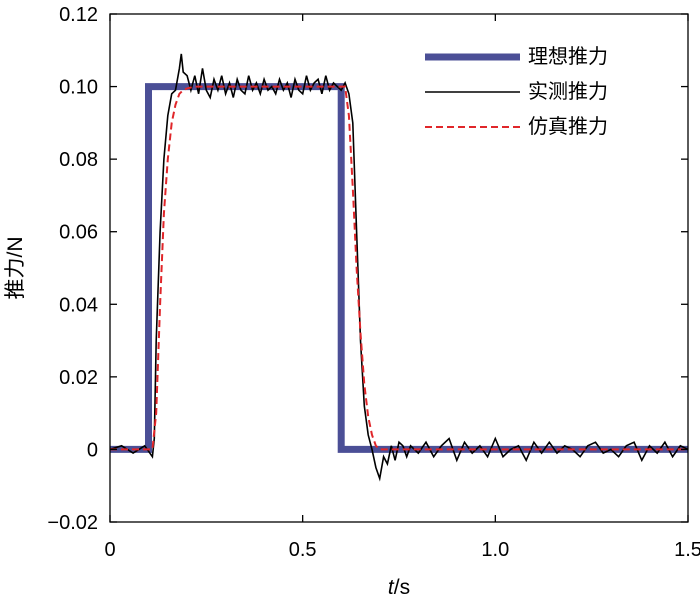  Describe the element at coordinates (78, 378) in the screenshot. I see `y-tick-label: 0.02` at that location.